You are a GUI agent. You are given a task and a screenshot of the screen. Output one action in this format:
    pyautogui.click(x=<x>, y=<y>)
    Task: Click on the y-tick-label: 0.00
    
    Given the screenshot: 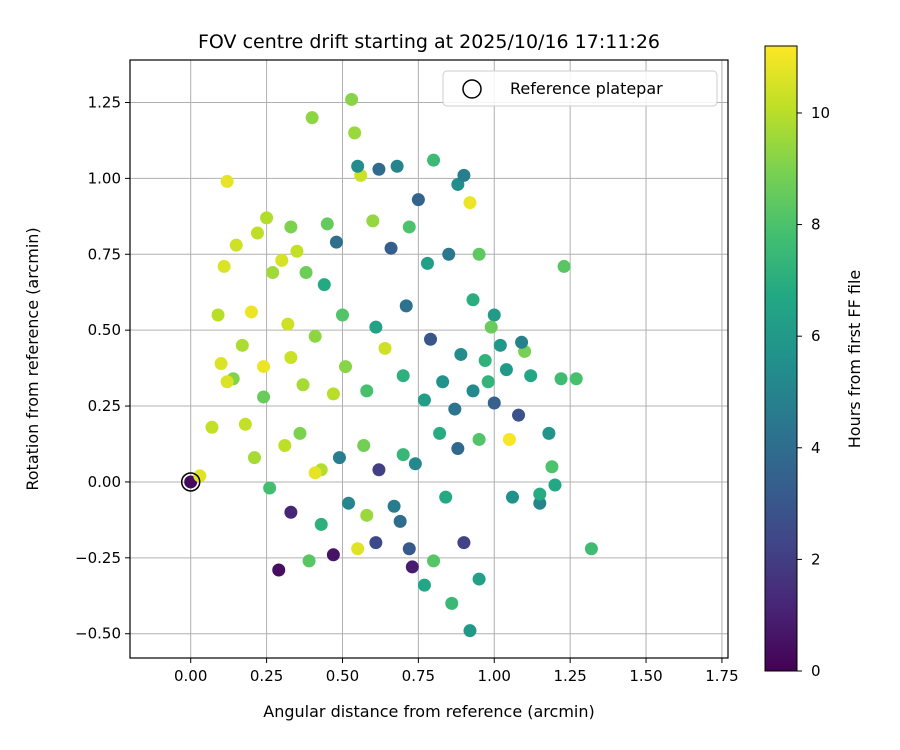 What is the action you would take?
    pyautogui.click(x=104, y=482)
    